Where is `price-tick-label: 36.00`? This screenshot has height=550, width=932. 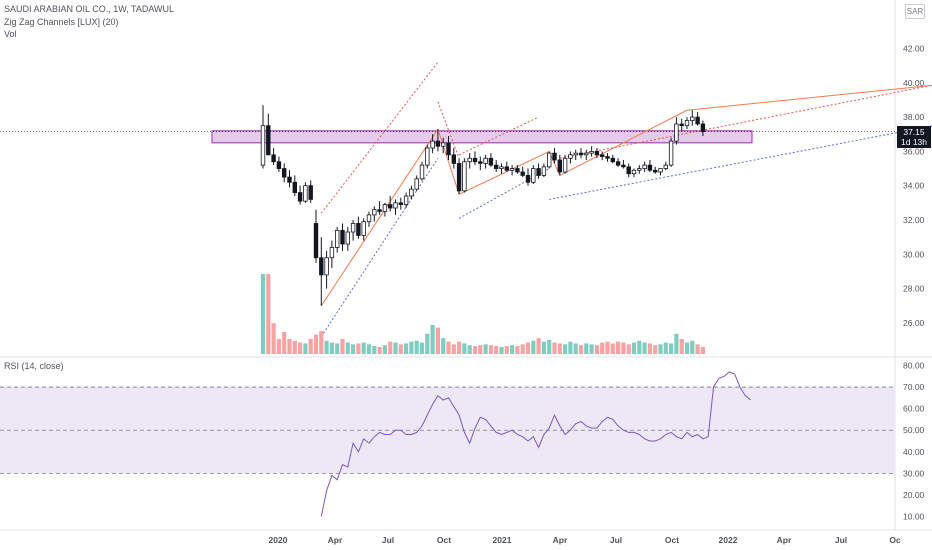
price-tick-label: 36.00 is located at coordinates (914, 151).